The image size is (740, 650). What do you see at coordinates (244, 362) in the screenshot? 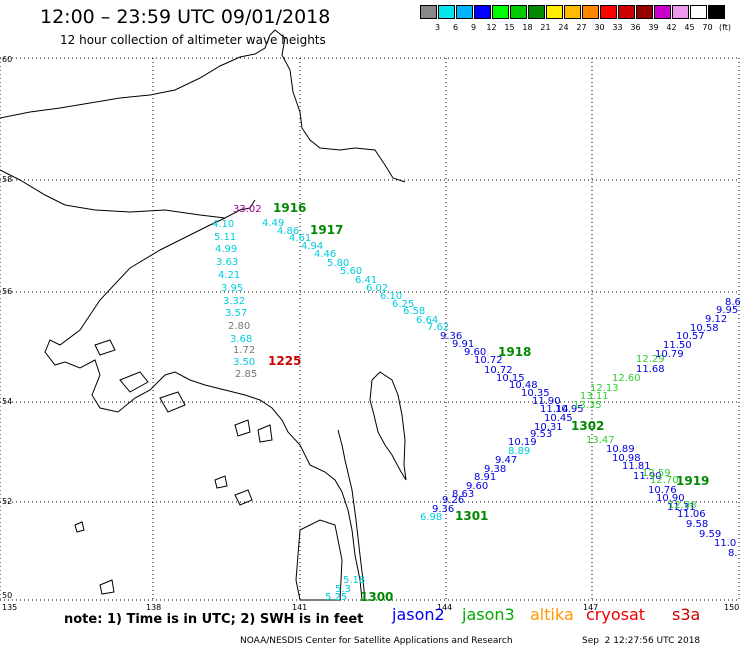
I see `wave-height-value: 3.50` at bounding box center [244, 362].